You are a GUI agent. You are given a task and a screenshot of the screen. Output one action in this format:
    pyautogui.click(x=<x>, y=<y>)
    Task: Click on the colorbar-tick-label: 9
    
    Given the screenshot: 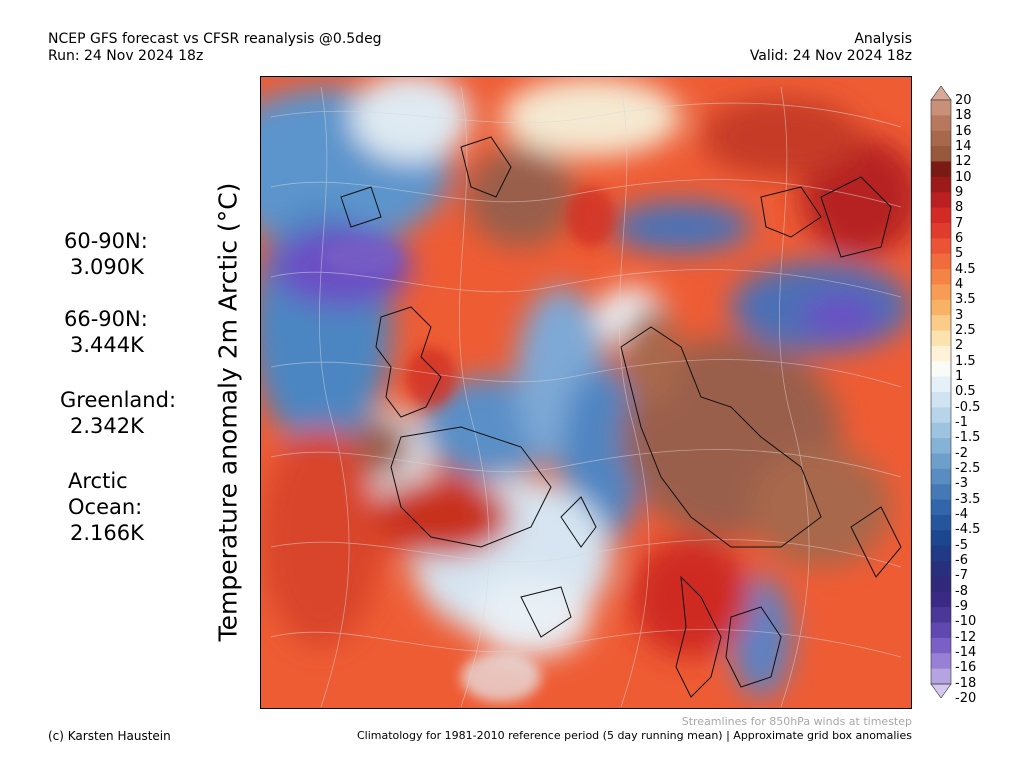 What is the action you would take?
    pyautogui.click(x=959, y=192)
    